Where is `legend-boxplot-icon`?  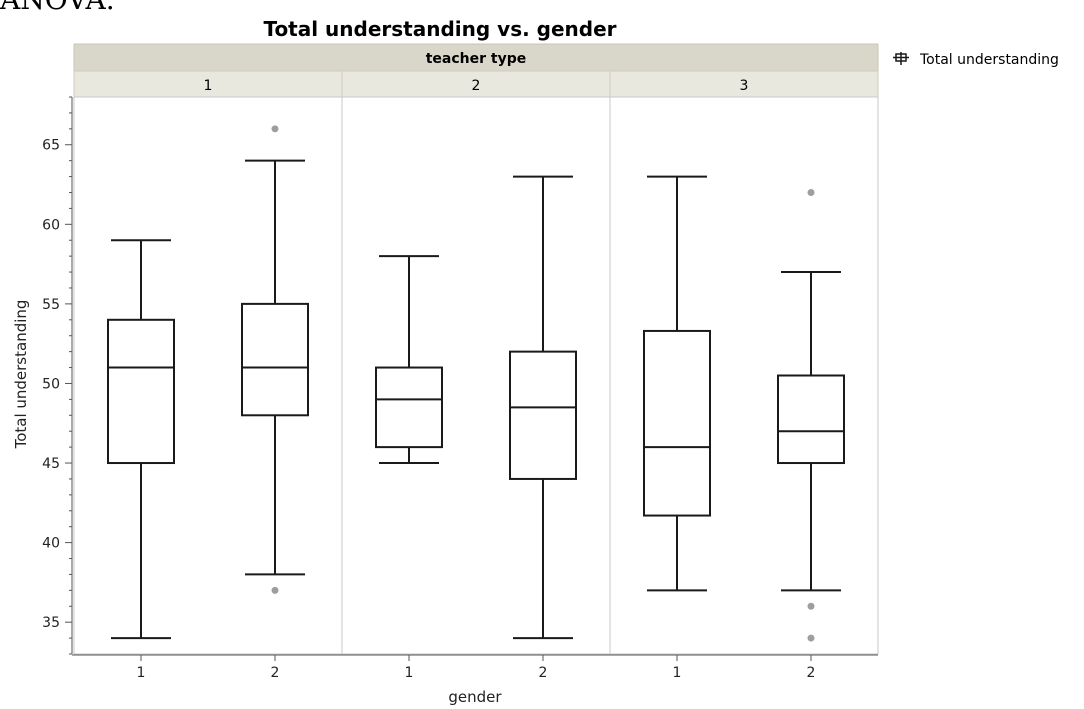 legend-boxplot-icon is located at coordinates (901, 58).